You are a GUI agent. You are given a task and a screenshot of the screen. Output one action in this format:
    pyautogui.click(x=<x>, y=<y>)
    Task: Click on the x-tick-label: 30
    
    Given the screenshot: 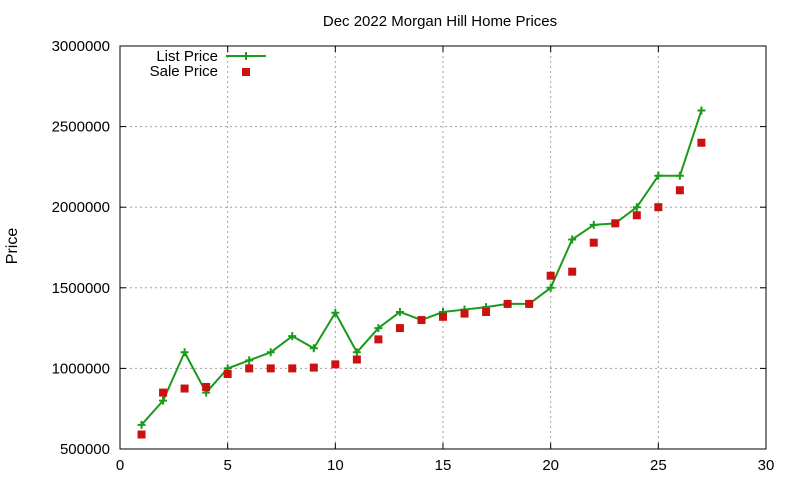 What is the action you would take?
    pyautogui.click(x=766, y=465)
    